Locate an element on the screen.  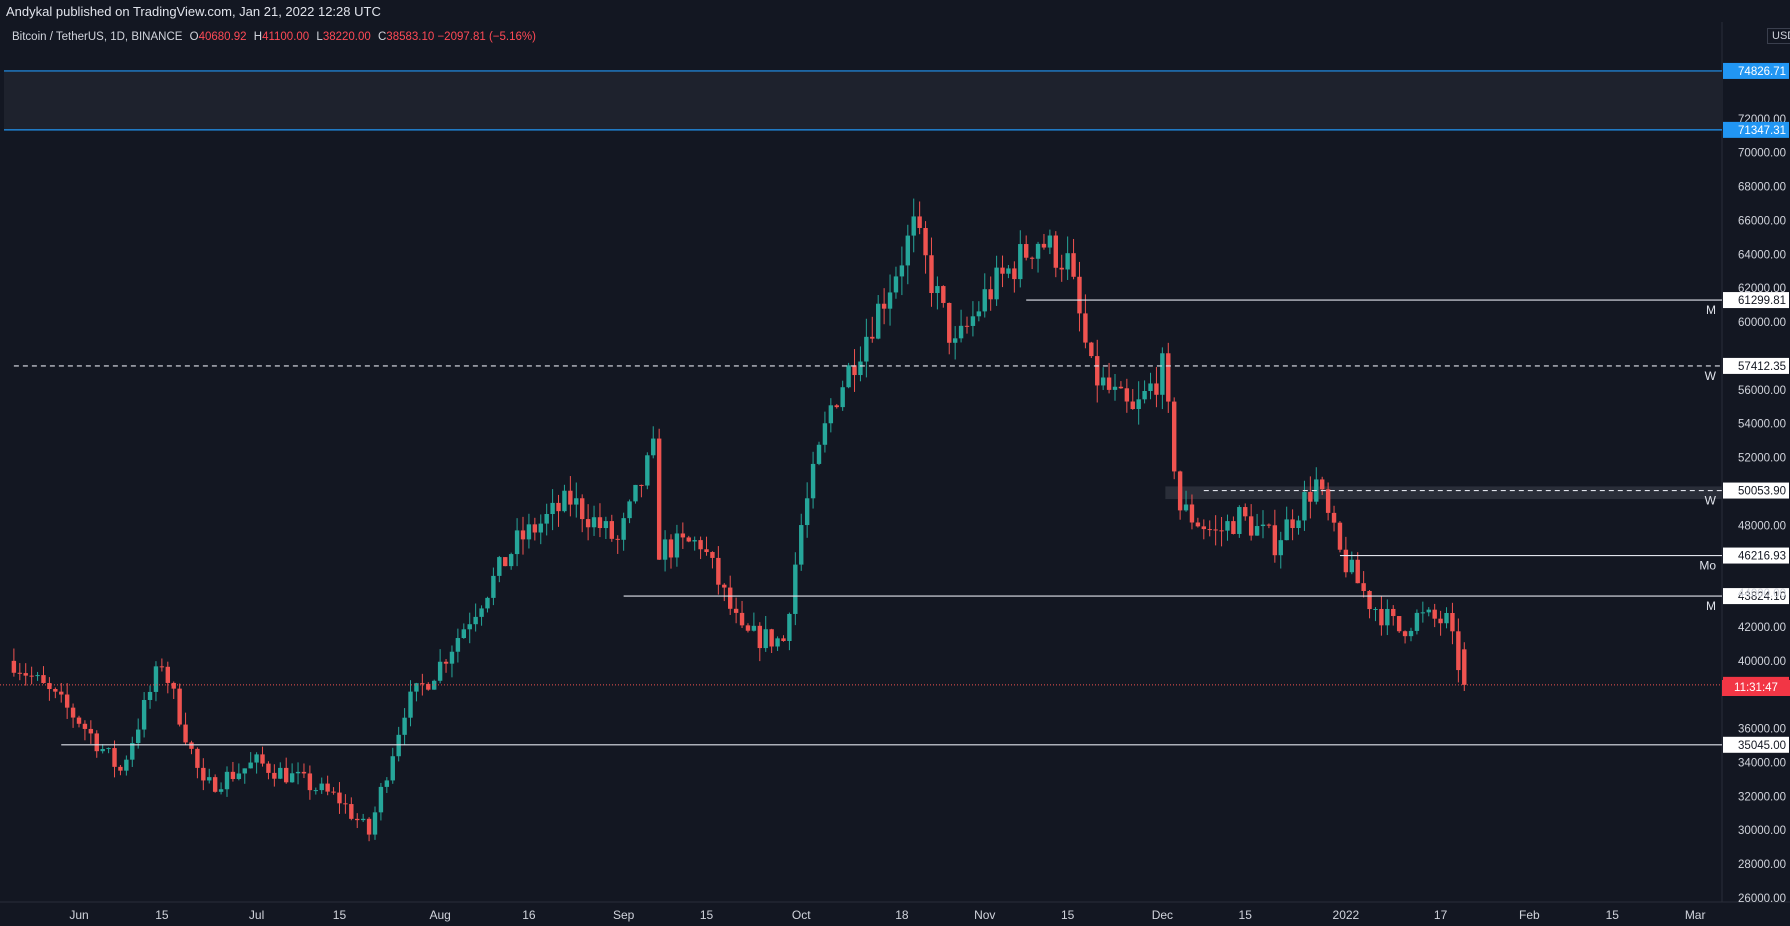
price-tick-label: 40000.00 is located at coordinates (1762, 662).